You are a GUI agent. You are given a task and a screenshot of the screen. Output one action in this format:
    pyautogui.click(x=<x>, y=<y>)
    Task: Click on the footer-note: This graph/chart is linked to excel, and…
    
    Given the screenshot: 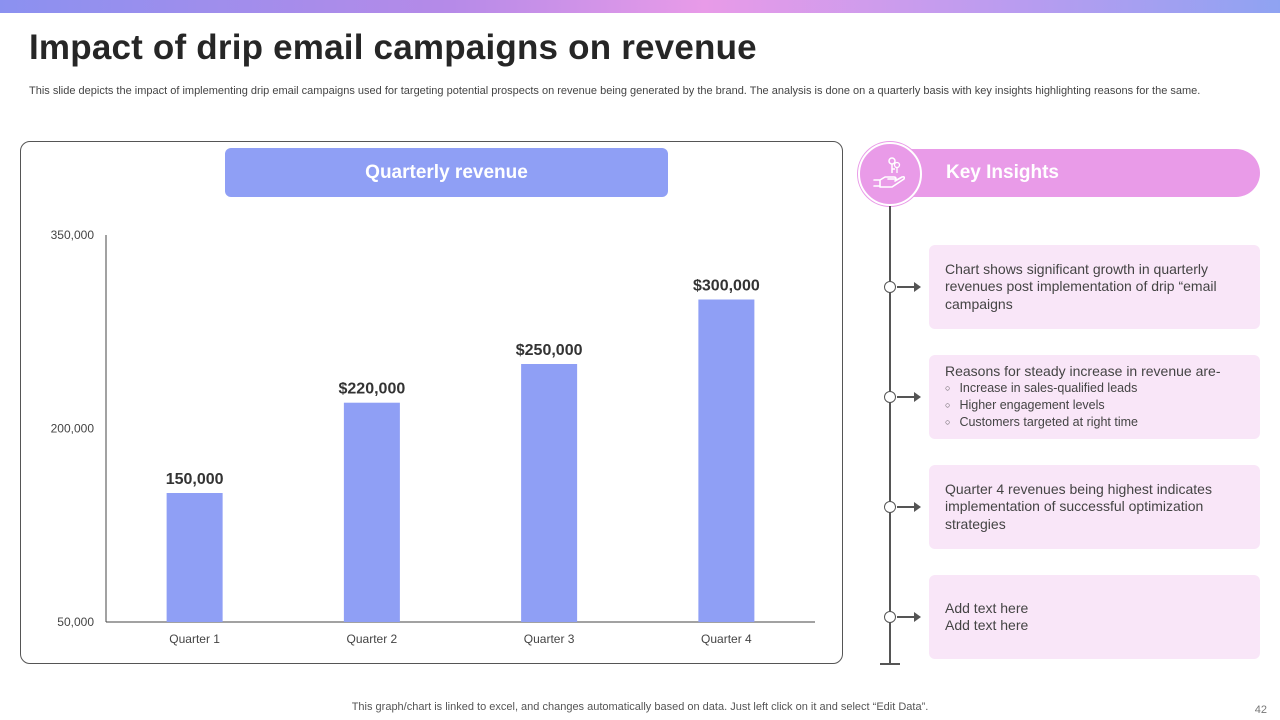 What is the action you would take?
    pyautogui.click(x=640, y=707)
    